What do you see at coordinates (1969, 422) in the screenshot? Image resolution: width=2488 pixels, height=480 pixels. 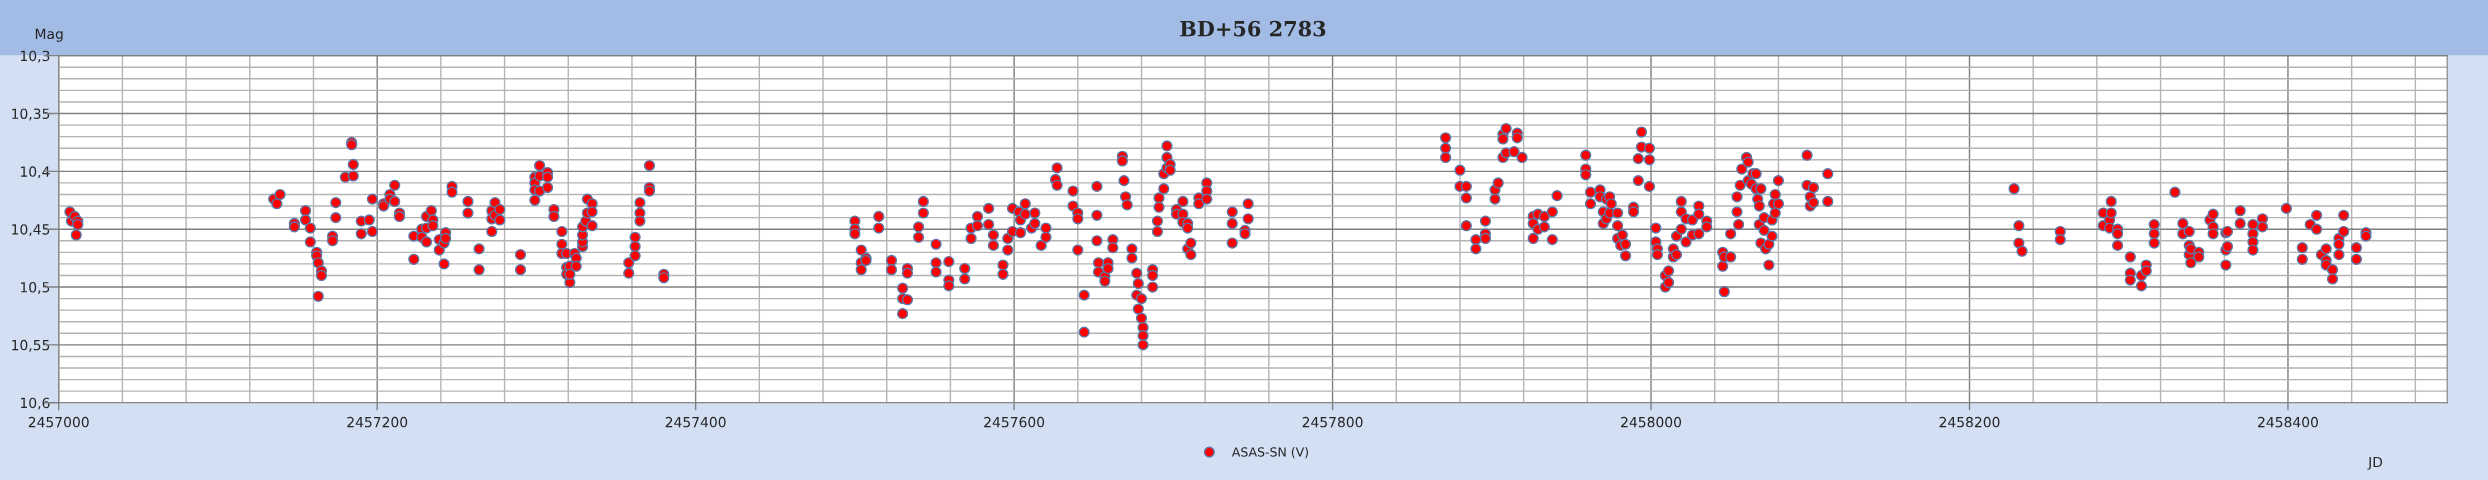 I see `x-tick-label: 2458200` at bounding box center [1969, 422].